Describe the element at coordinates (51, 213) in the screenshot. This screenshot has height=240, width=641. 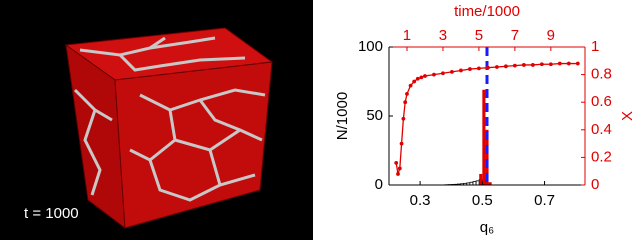
I see `time-label: t = 1000` at that location.